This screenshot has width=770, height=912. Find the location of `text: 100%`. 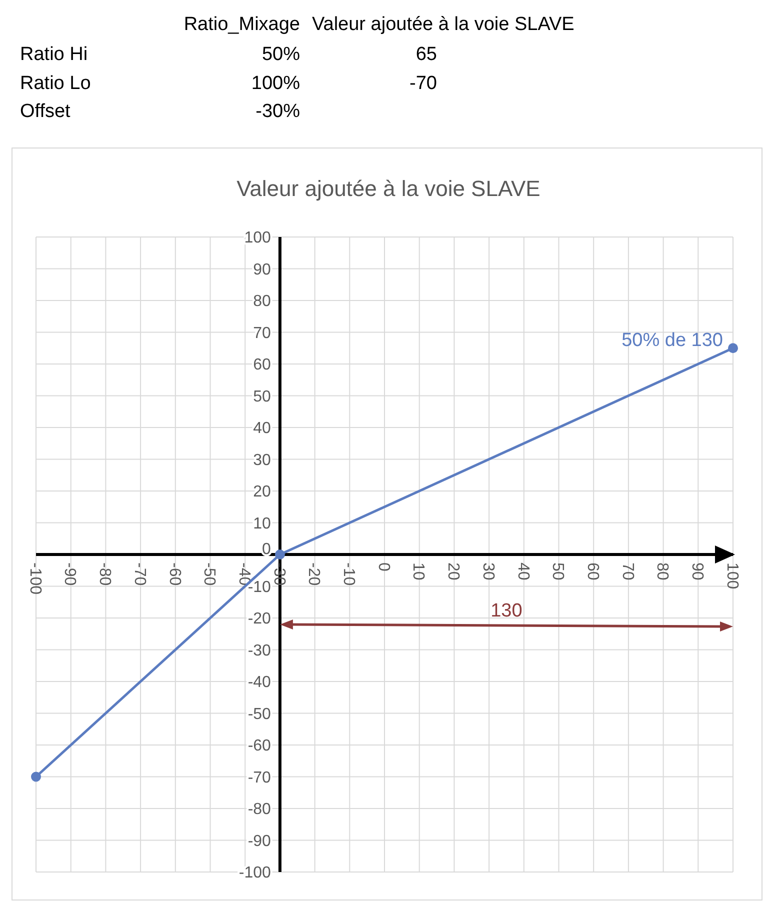

text: 100% is located at coordinates (275, 83).